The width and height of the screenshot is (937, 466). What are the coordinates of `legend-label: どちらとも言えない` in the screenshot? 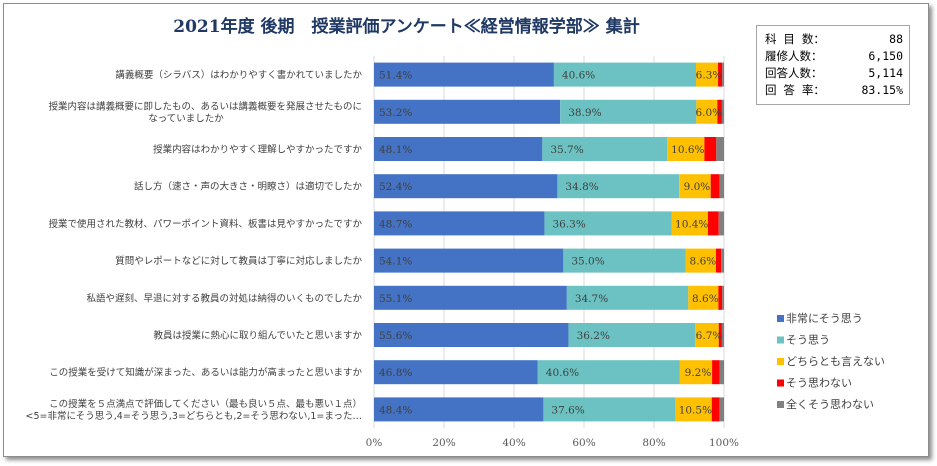 It's located at (835, 361).